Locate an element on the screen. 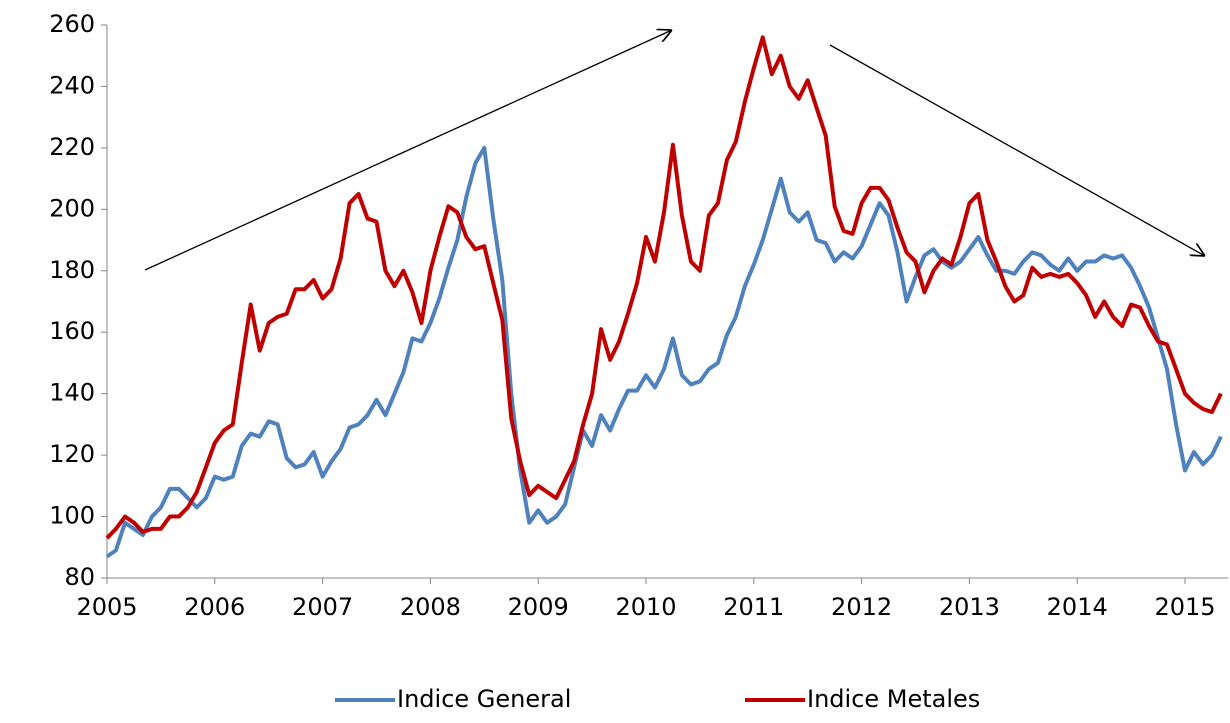 This screenshot has height=723, width=1230. legend-label: Indice Metales is located at coordinates (893, 699).